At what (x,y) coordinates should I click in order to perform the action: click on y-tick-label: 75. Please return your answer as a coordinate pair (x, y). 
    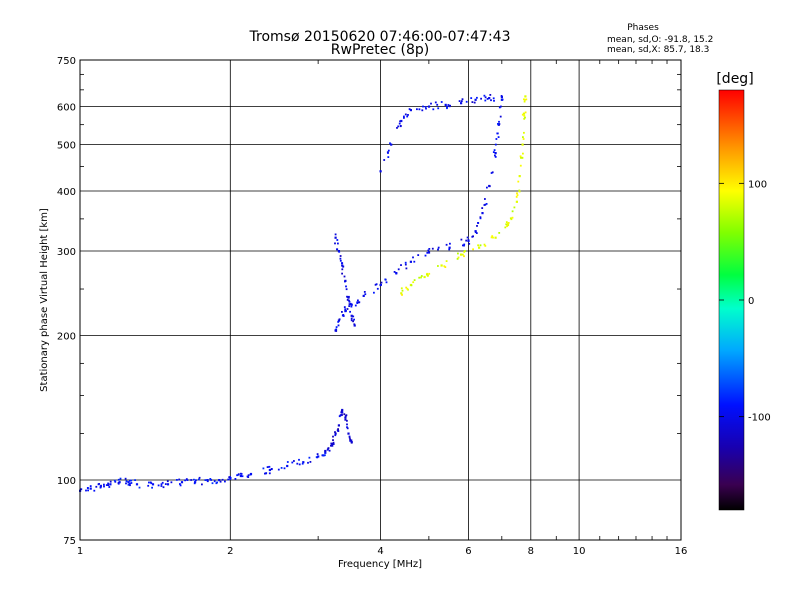
    Looking at the image, I should click on (69, 541).